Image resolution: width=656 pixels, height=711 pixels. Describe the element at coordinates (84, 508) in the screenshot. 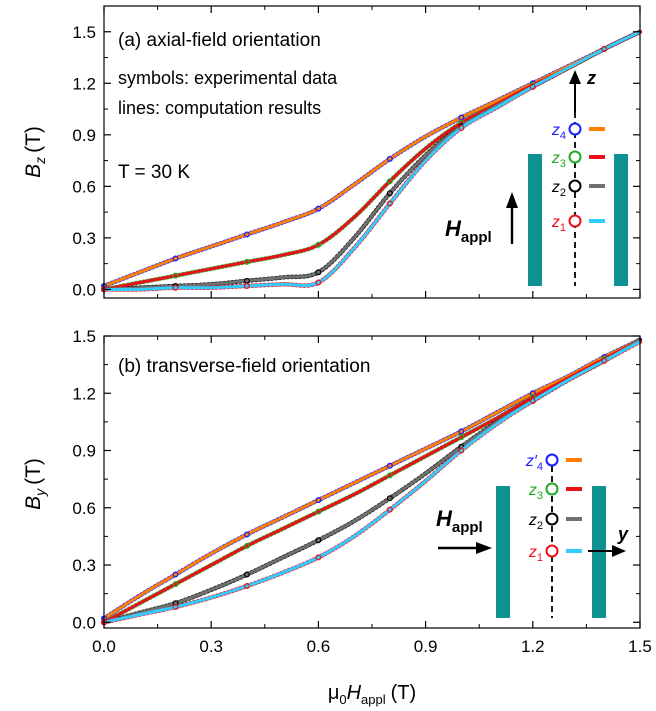

I see `y-tick-label: 0.6` at that location.